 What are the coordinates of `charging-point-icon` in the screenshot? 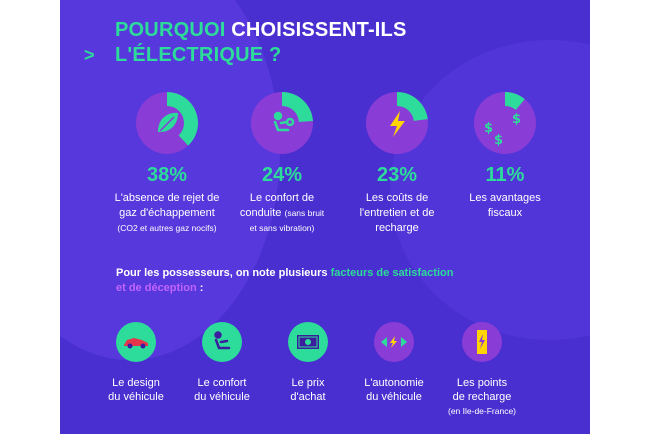 It's located at (482, 342).